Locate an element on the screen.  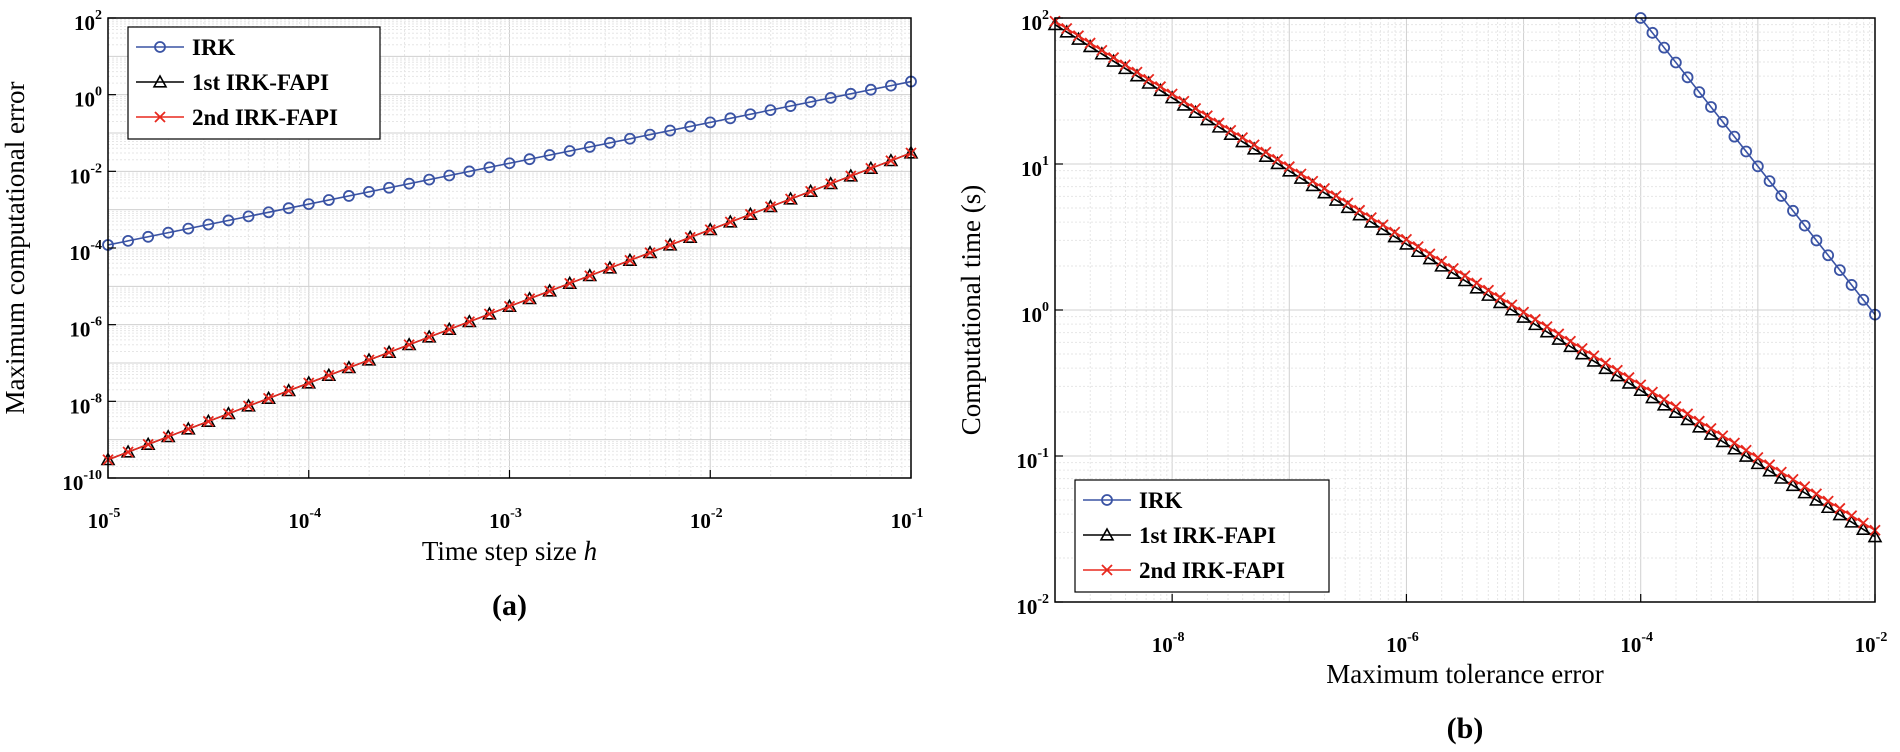
tick-exponent: -8 is located at coordinates (96, 398).